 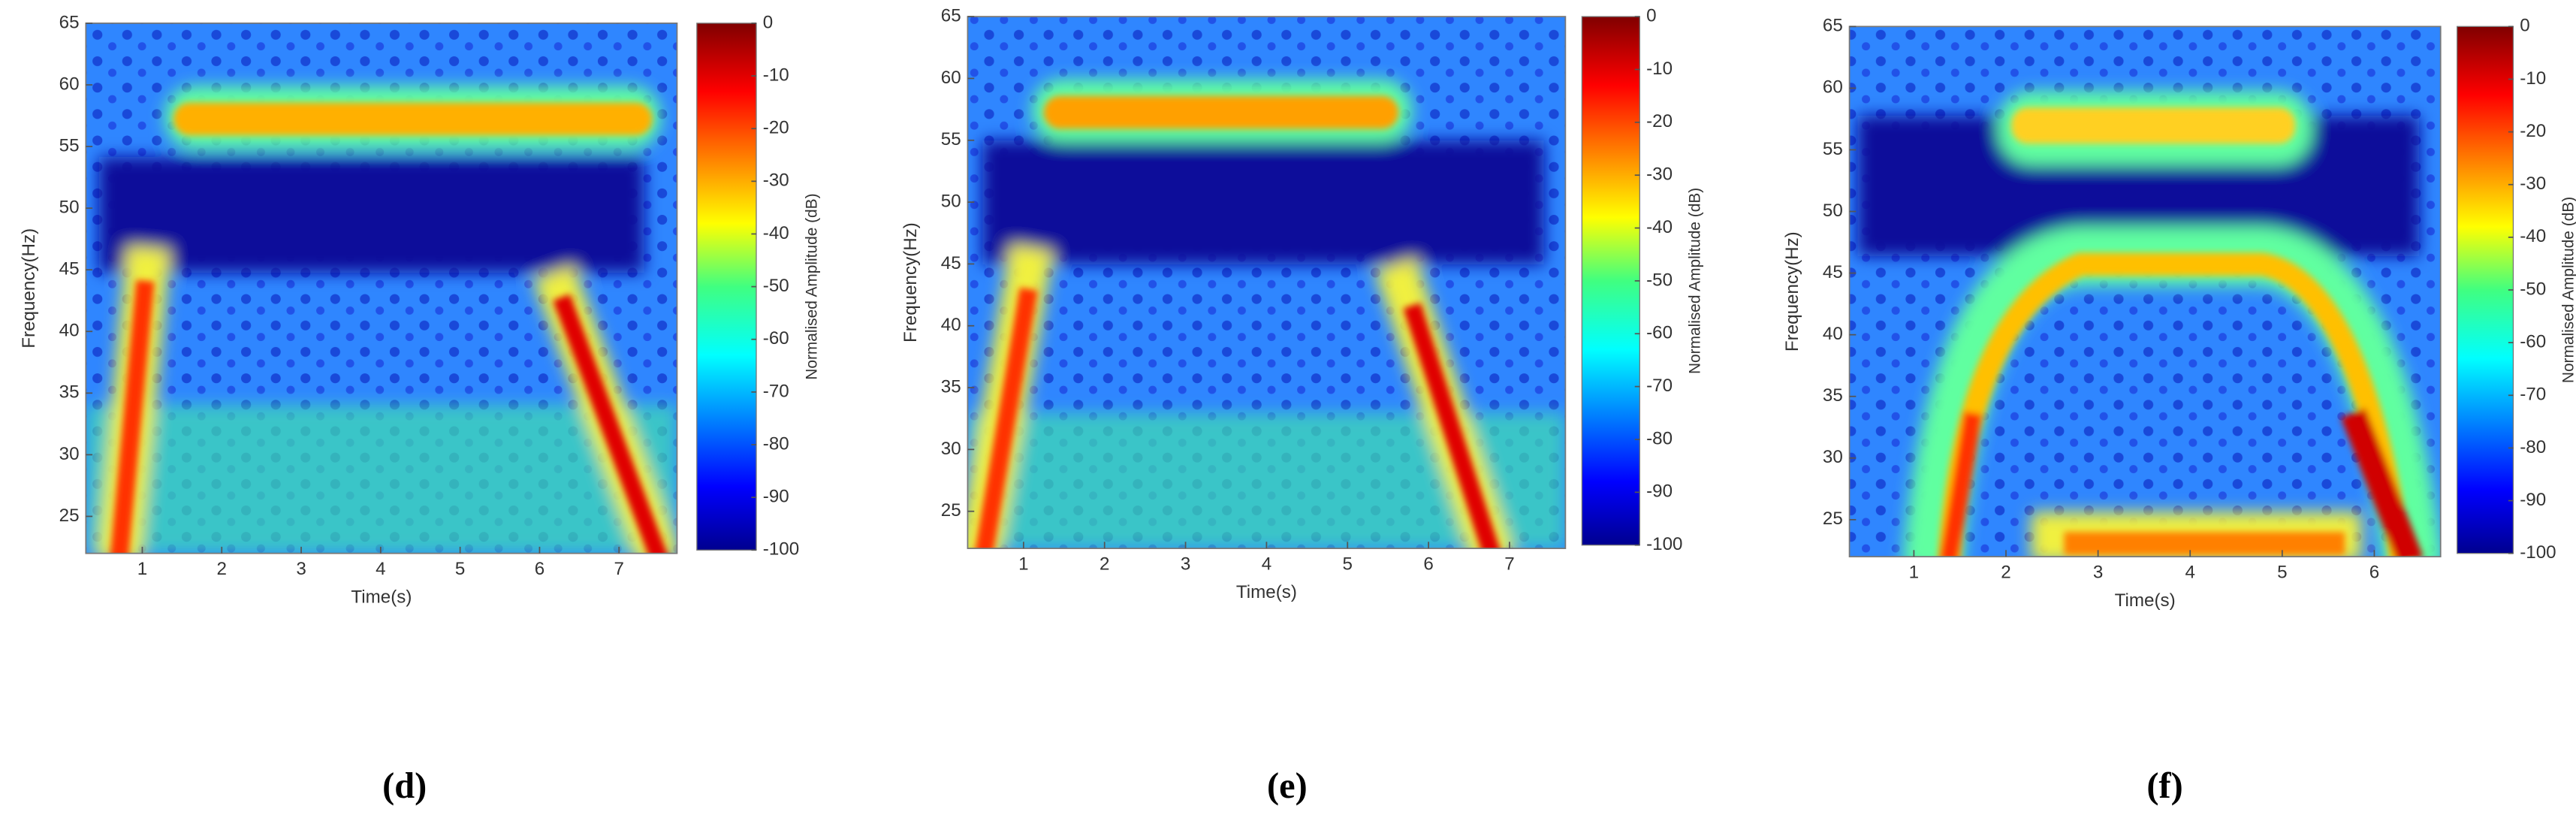 I want to click on caption: (d), so click(x=404, y=786).